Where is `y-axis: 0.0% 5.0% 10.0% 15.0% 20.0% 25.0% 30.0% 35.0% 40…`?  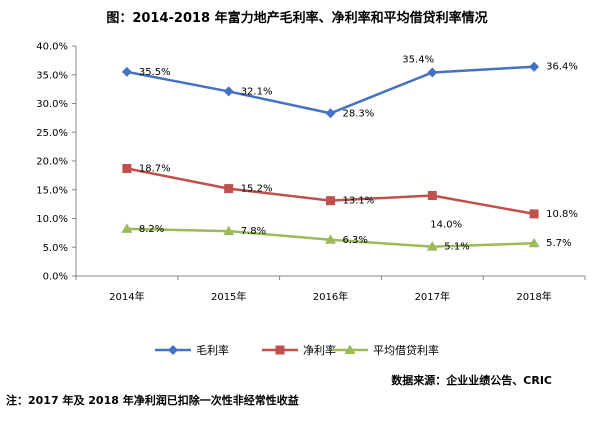
y-axis: 0.0% 5.0% 10.0% 15.0% 20.0% 25.0% 30.0% 35.0% 40… is located at coordinates (56, 162).